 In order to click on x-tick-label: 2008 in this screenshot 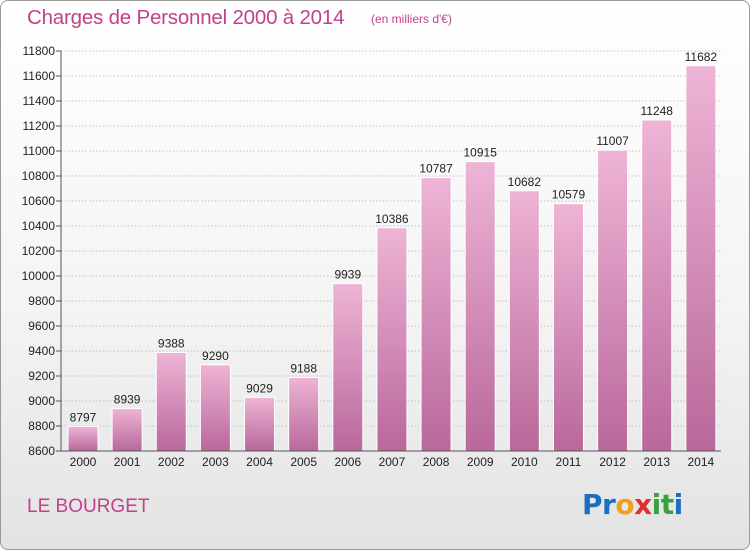, I will do `click(436, 462)`.